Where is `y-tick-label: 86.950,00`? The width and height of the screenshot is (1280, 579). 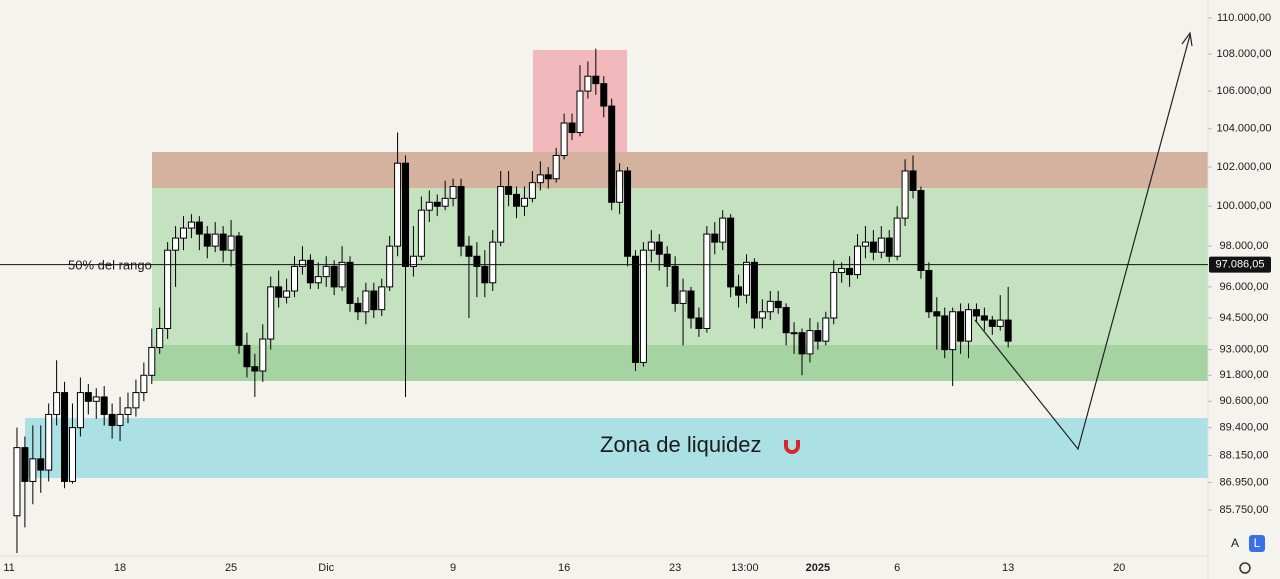
y-tick-label: 86.950,00 is located at coordinates (1244, 482).